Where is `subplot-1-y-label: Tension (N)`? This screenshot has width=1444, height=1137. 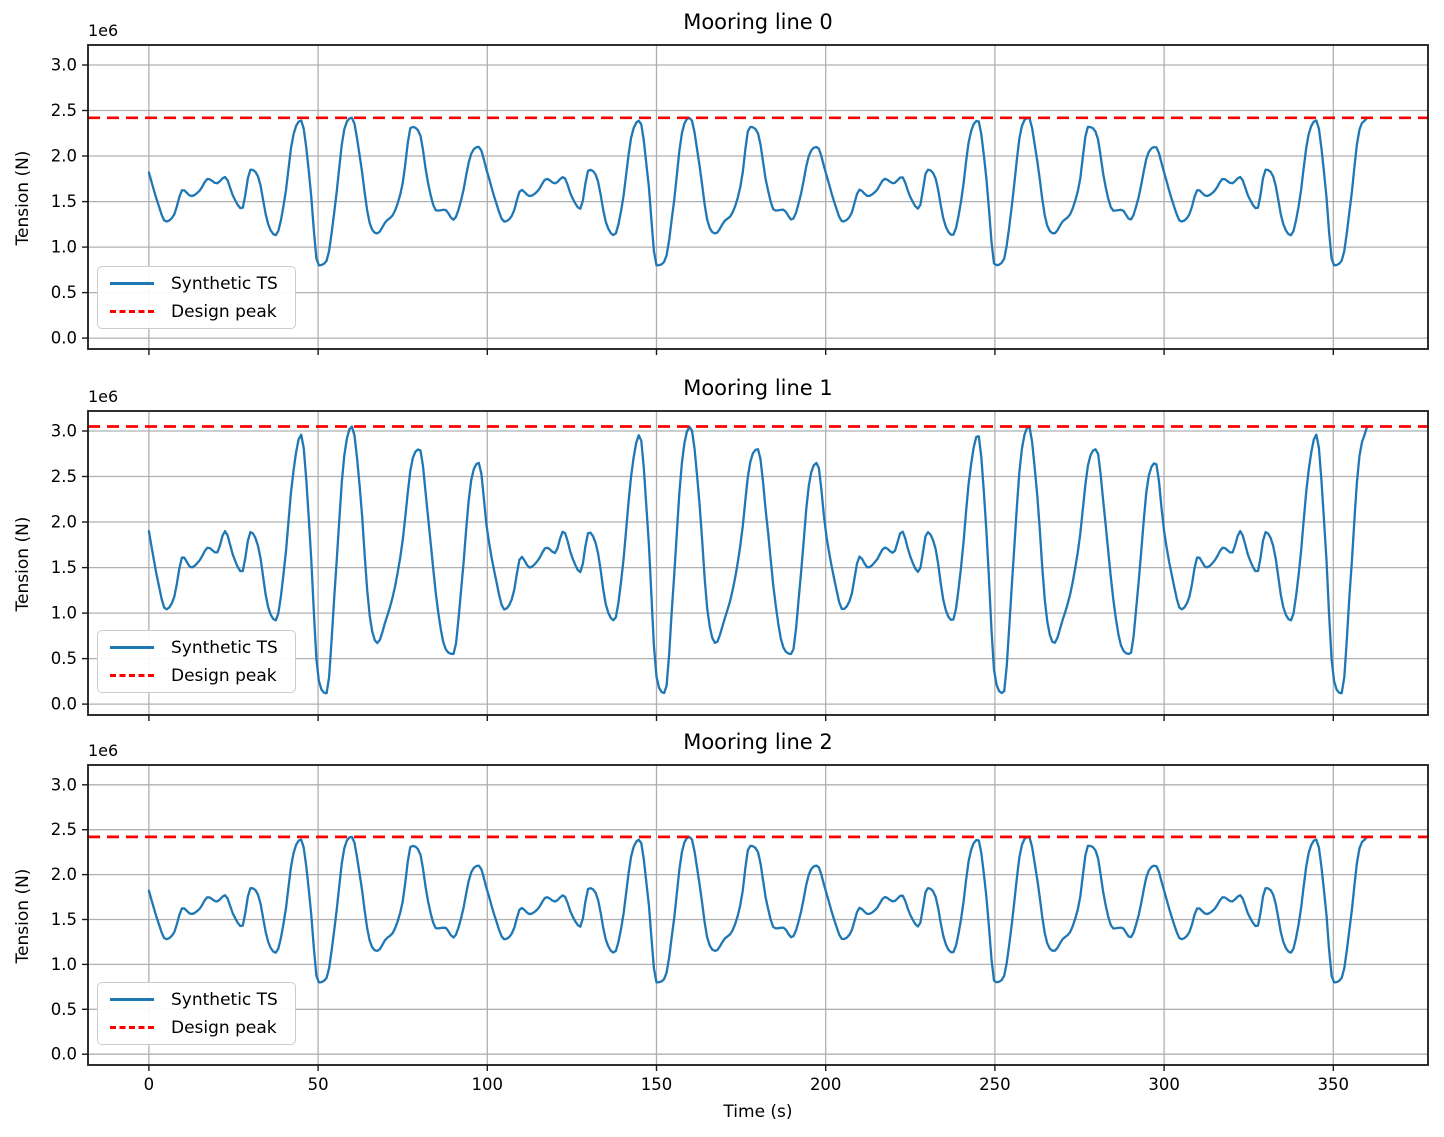
subplot-1-y-label: Tension (N) is located at coordinates (23, 564).